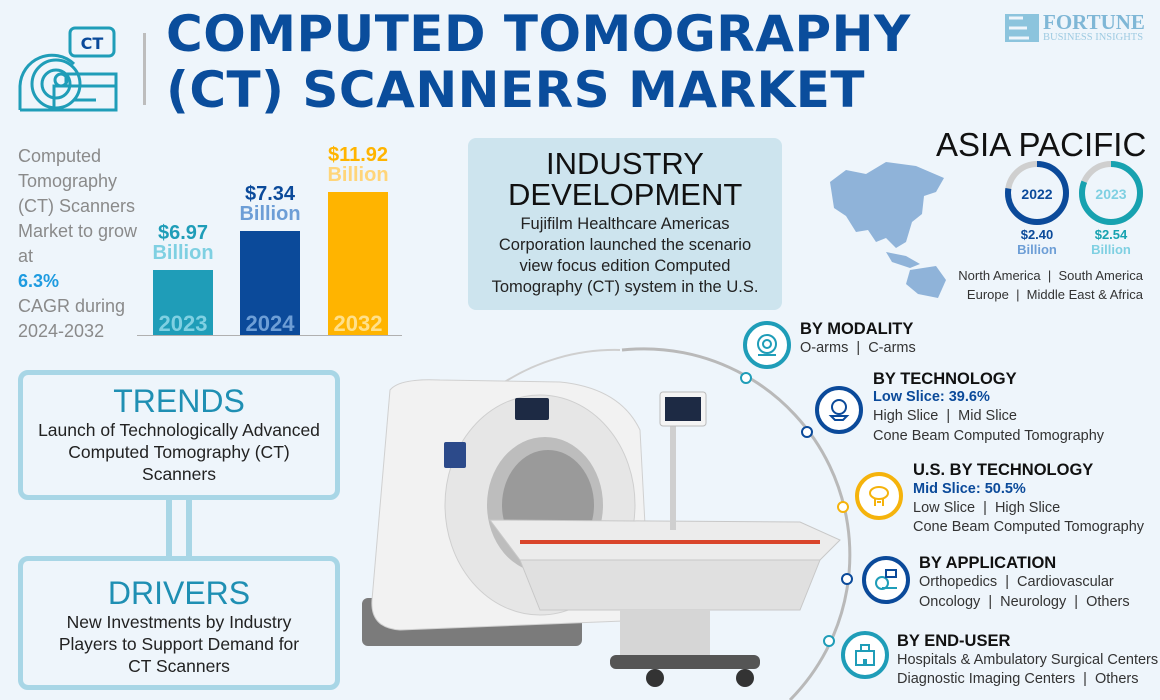  Describe the element at coordinates (945, 379) in the screenshot. I see `segment-title: BY TECHNOLOGY` at that location.